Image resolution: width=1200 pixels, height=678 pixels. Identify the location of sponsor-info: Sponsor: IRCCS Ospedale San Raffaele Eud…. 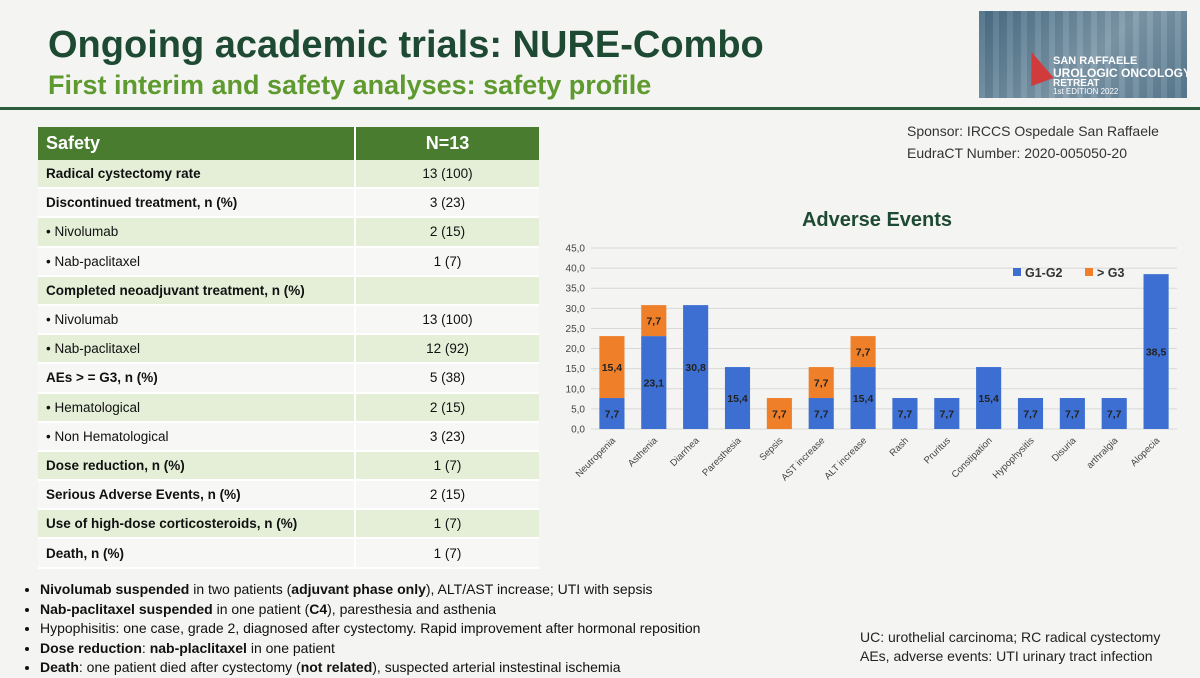
(1033, 142).